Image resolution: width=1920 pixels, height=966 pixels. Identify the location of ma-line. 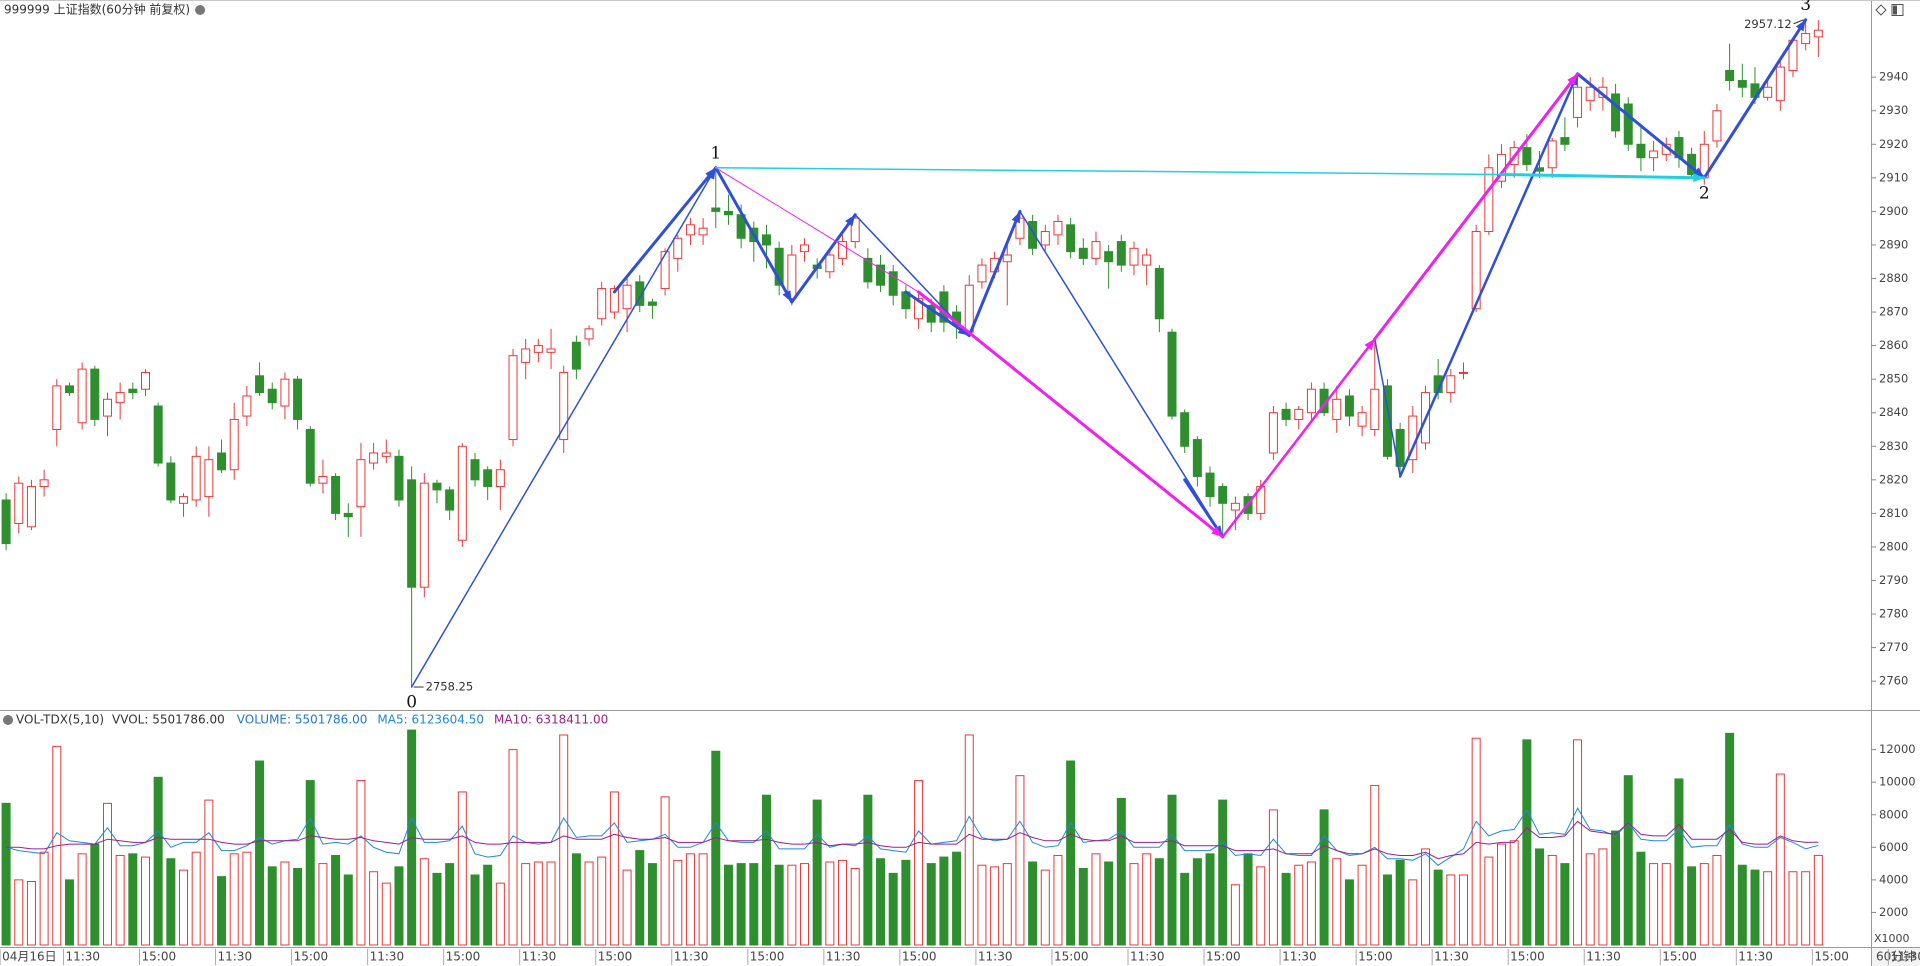
(912, 840).